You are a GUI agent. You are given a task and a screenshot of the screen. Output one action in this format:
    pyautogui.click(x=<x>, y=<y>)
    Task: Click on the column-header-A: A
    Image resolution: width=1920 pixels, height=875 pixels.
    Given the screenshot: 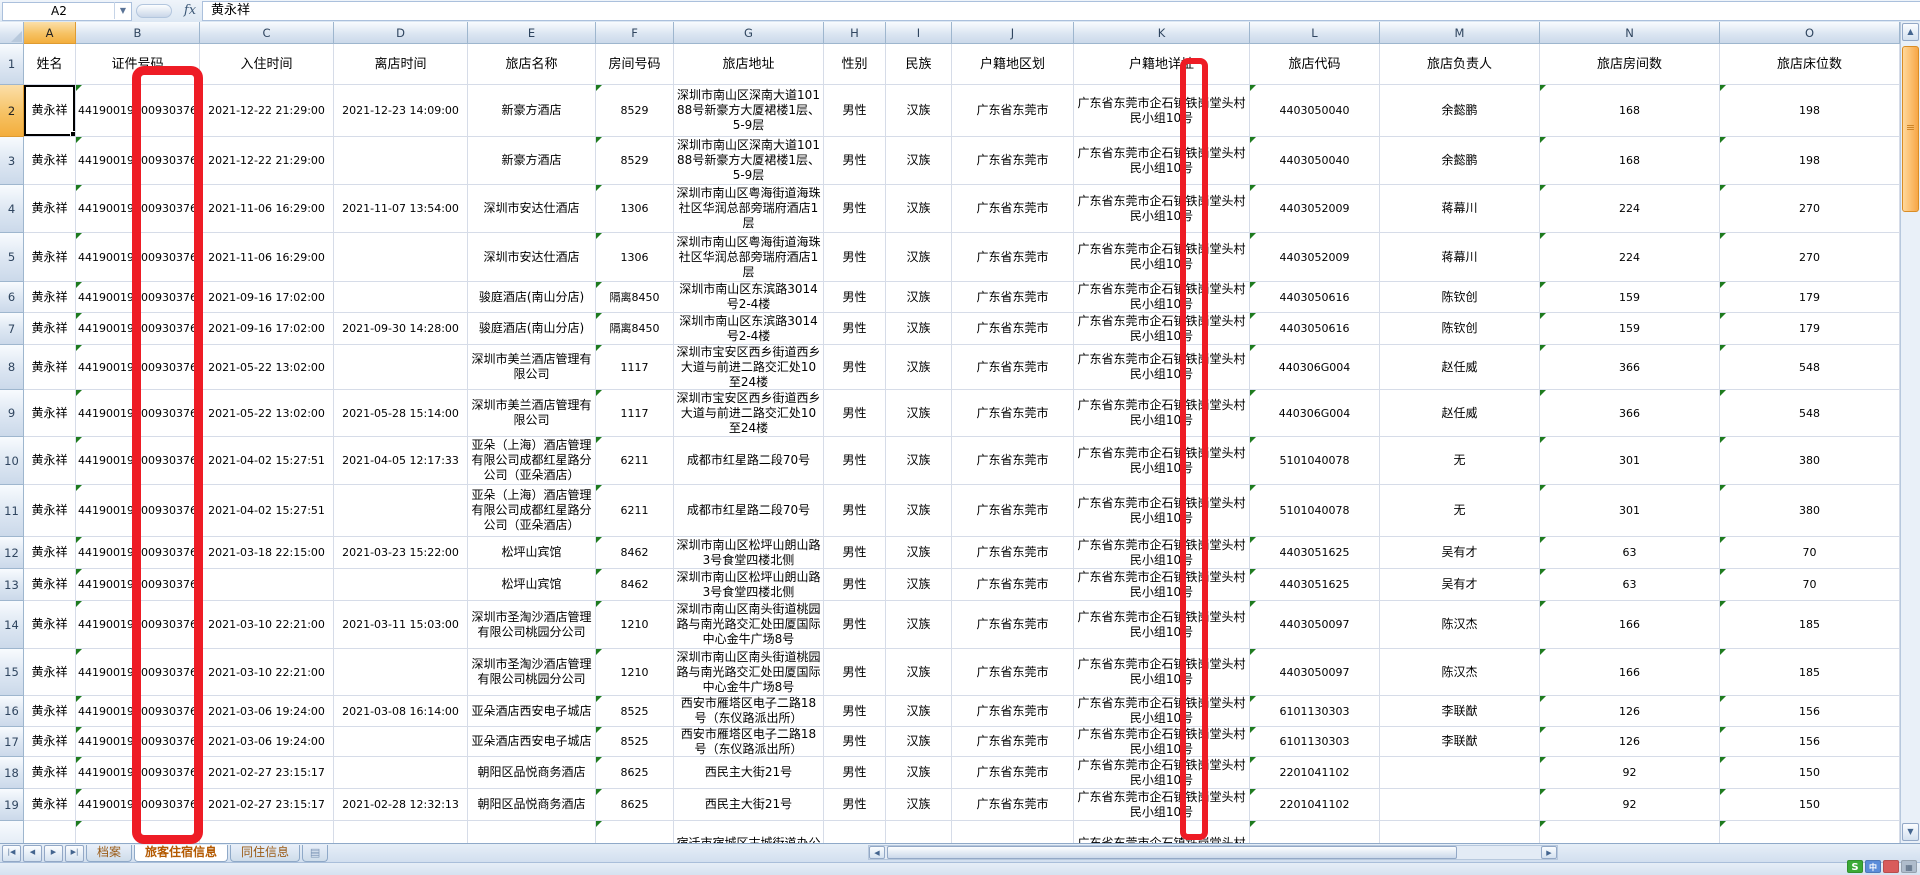 What is the action you would take?
    pyautogui.click(x=50, y=33)
    